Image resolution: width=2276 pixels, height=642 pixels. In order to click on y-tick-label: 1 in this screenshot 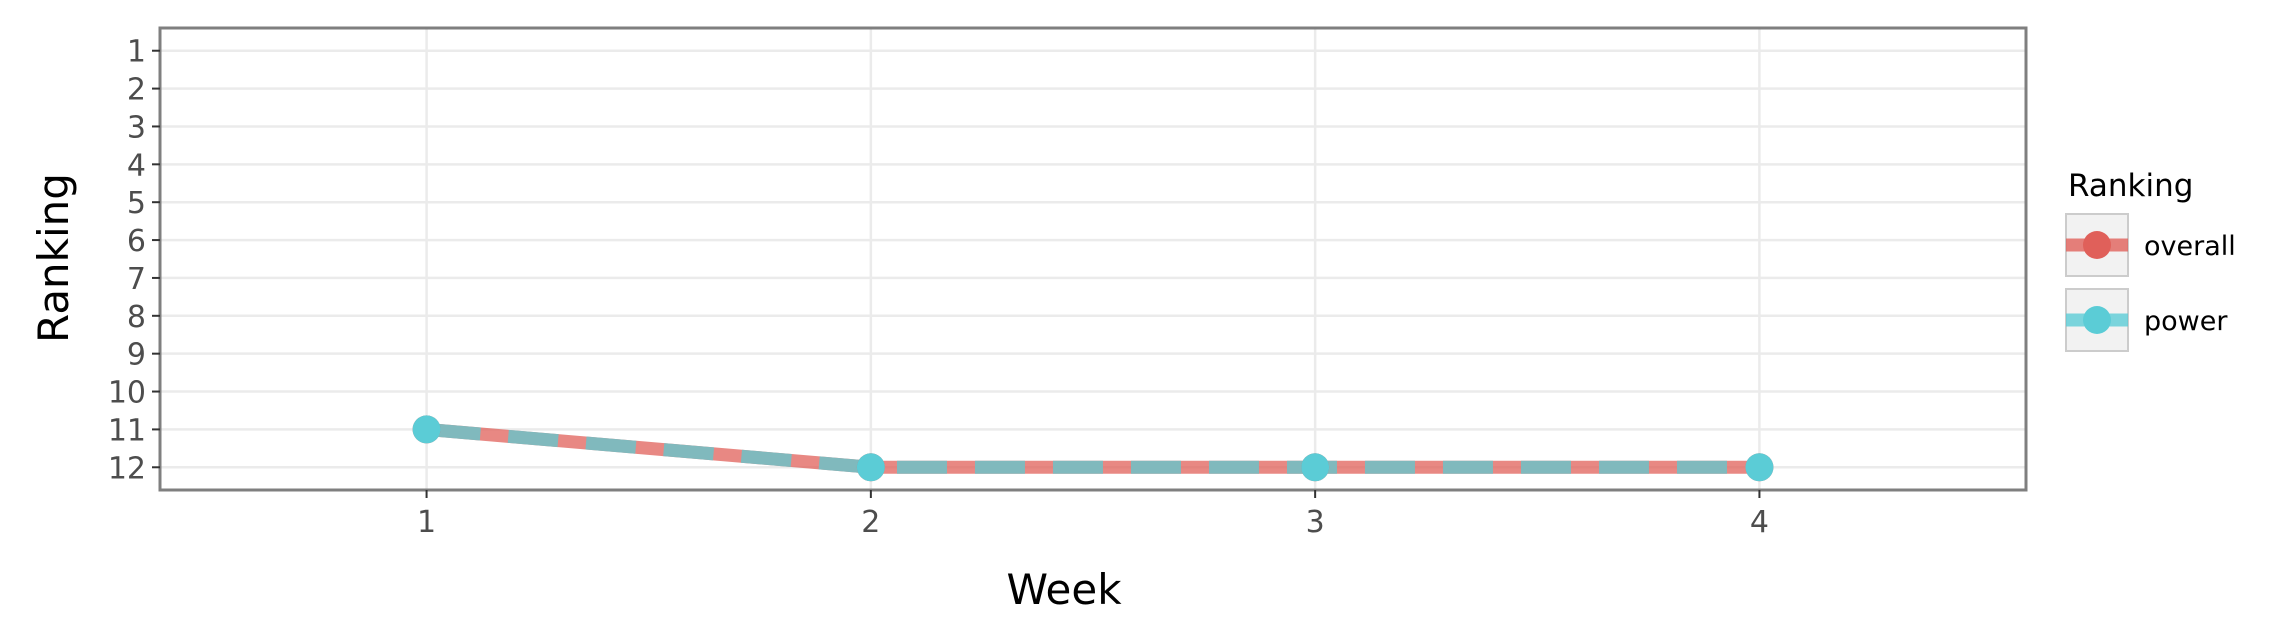, I will do `click(136, 52)`.